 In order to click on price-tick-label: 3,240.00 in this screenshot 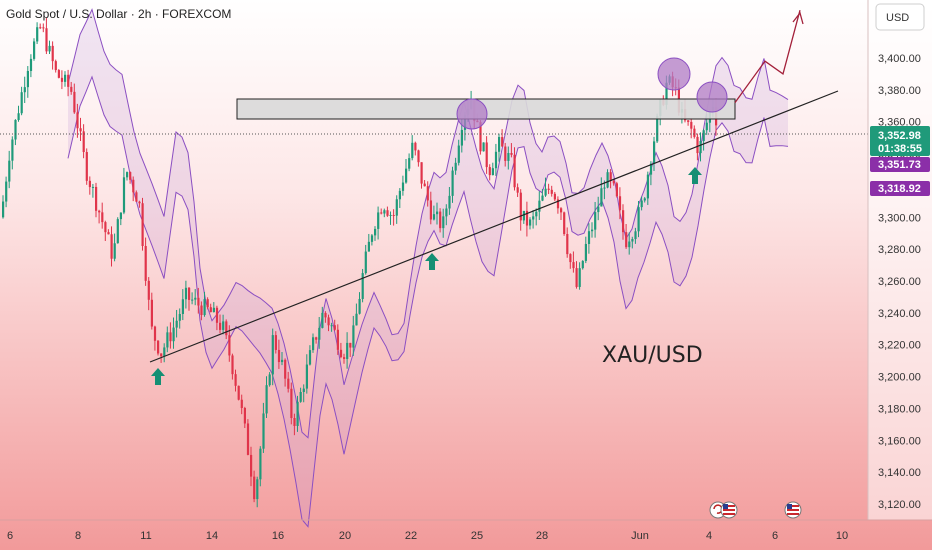, I will do `click(899, 314)`.